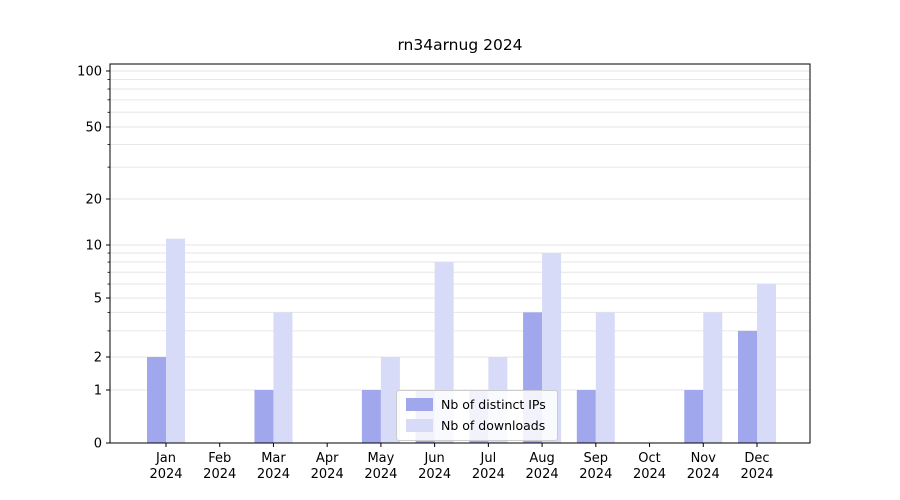  What do you see at coordinates (477, 415) in the screenshot?
I see `chart-legend: Nb of distinct IPs Nb of downloads` at bounding box center [477, 415].